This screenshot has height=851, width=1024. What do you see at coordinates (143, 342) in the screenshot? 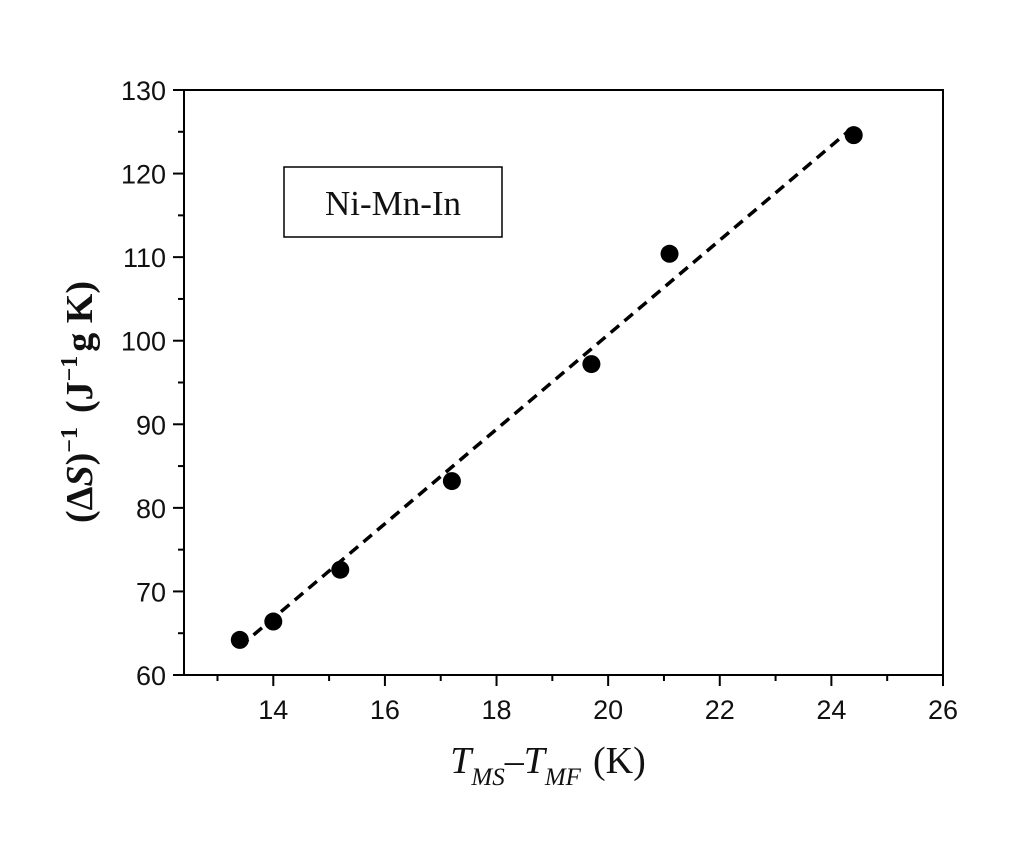
I see `y-tick-label: 100` at bounding box center [143, 342].